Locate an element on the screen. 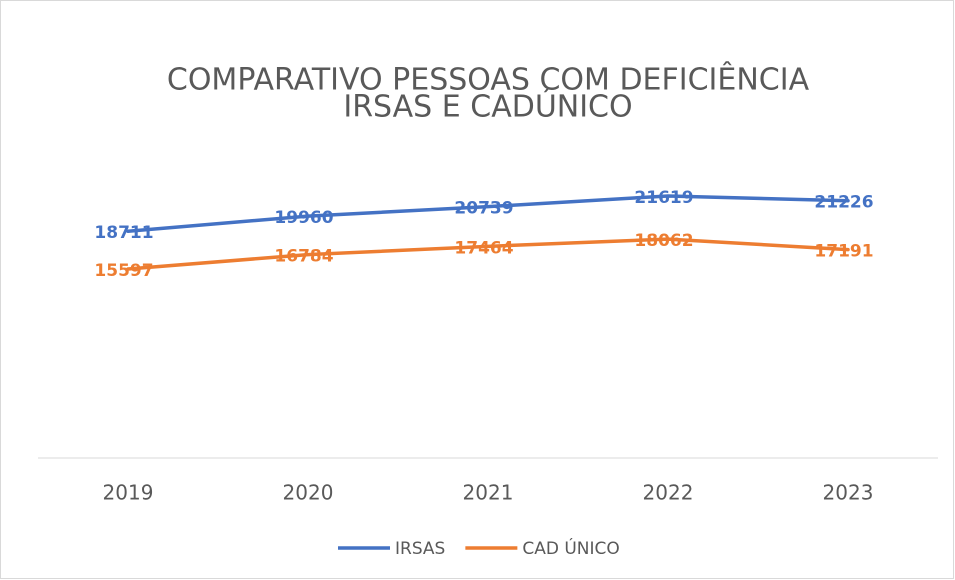 This screenshot has width=955, height=580. chart-title: COMPARATIVO PESSOAS COM DEFICIÊNCIA is located at coordinates (488, 80).